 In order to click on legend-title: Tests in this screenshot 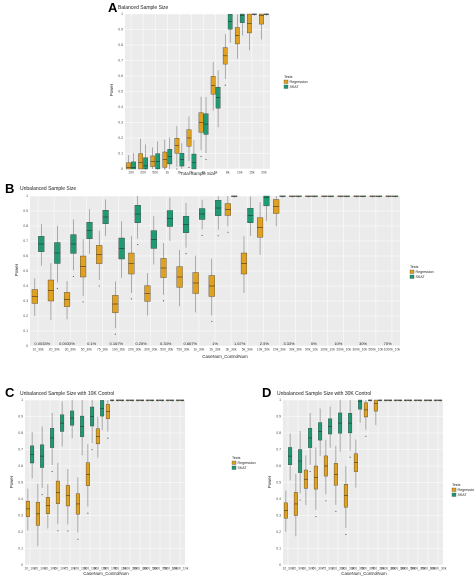, I will do `click(288, 77)`.